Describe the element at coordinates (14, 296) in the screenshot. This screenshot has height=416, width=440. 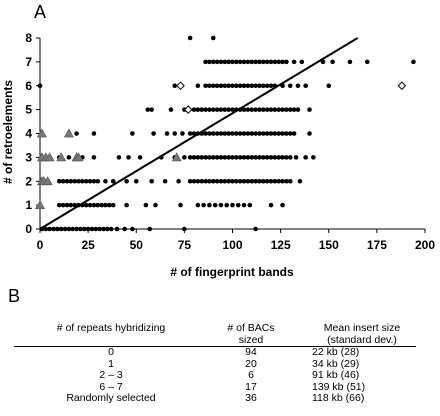
I see `panel-b-label: B` at that location.